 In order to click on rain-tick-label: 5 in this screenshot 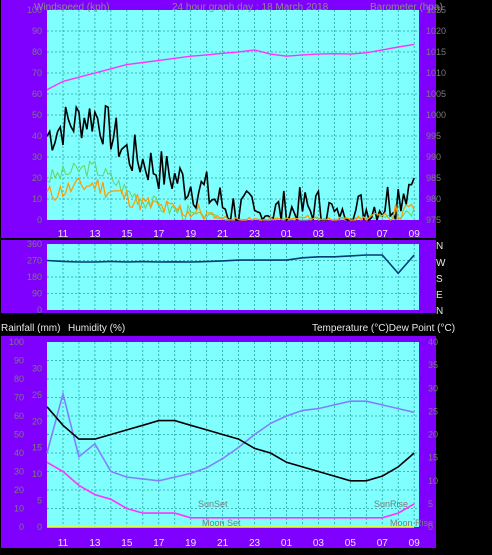, I will do `click(39, 501)`.